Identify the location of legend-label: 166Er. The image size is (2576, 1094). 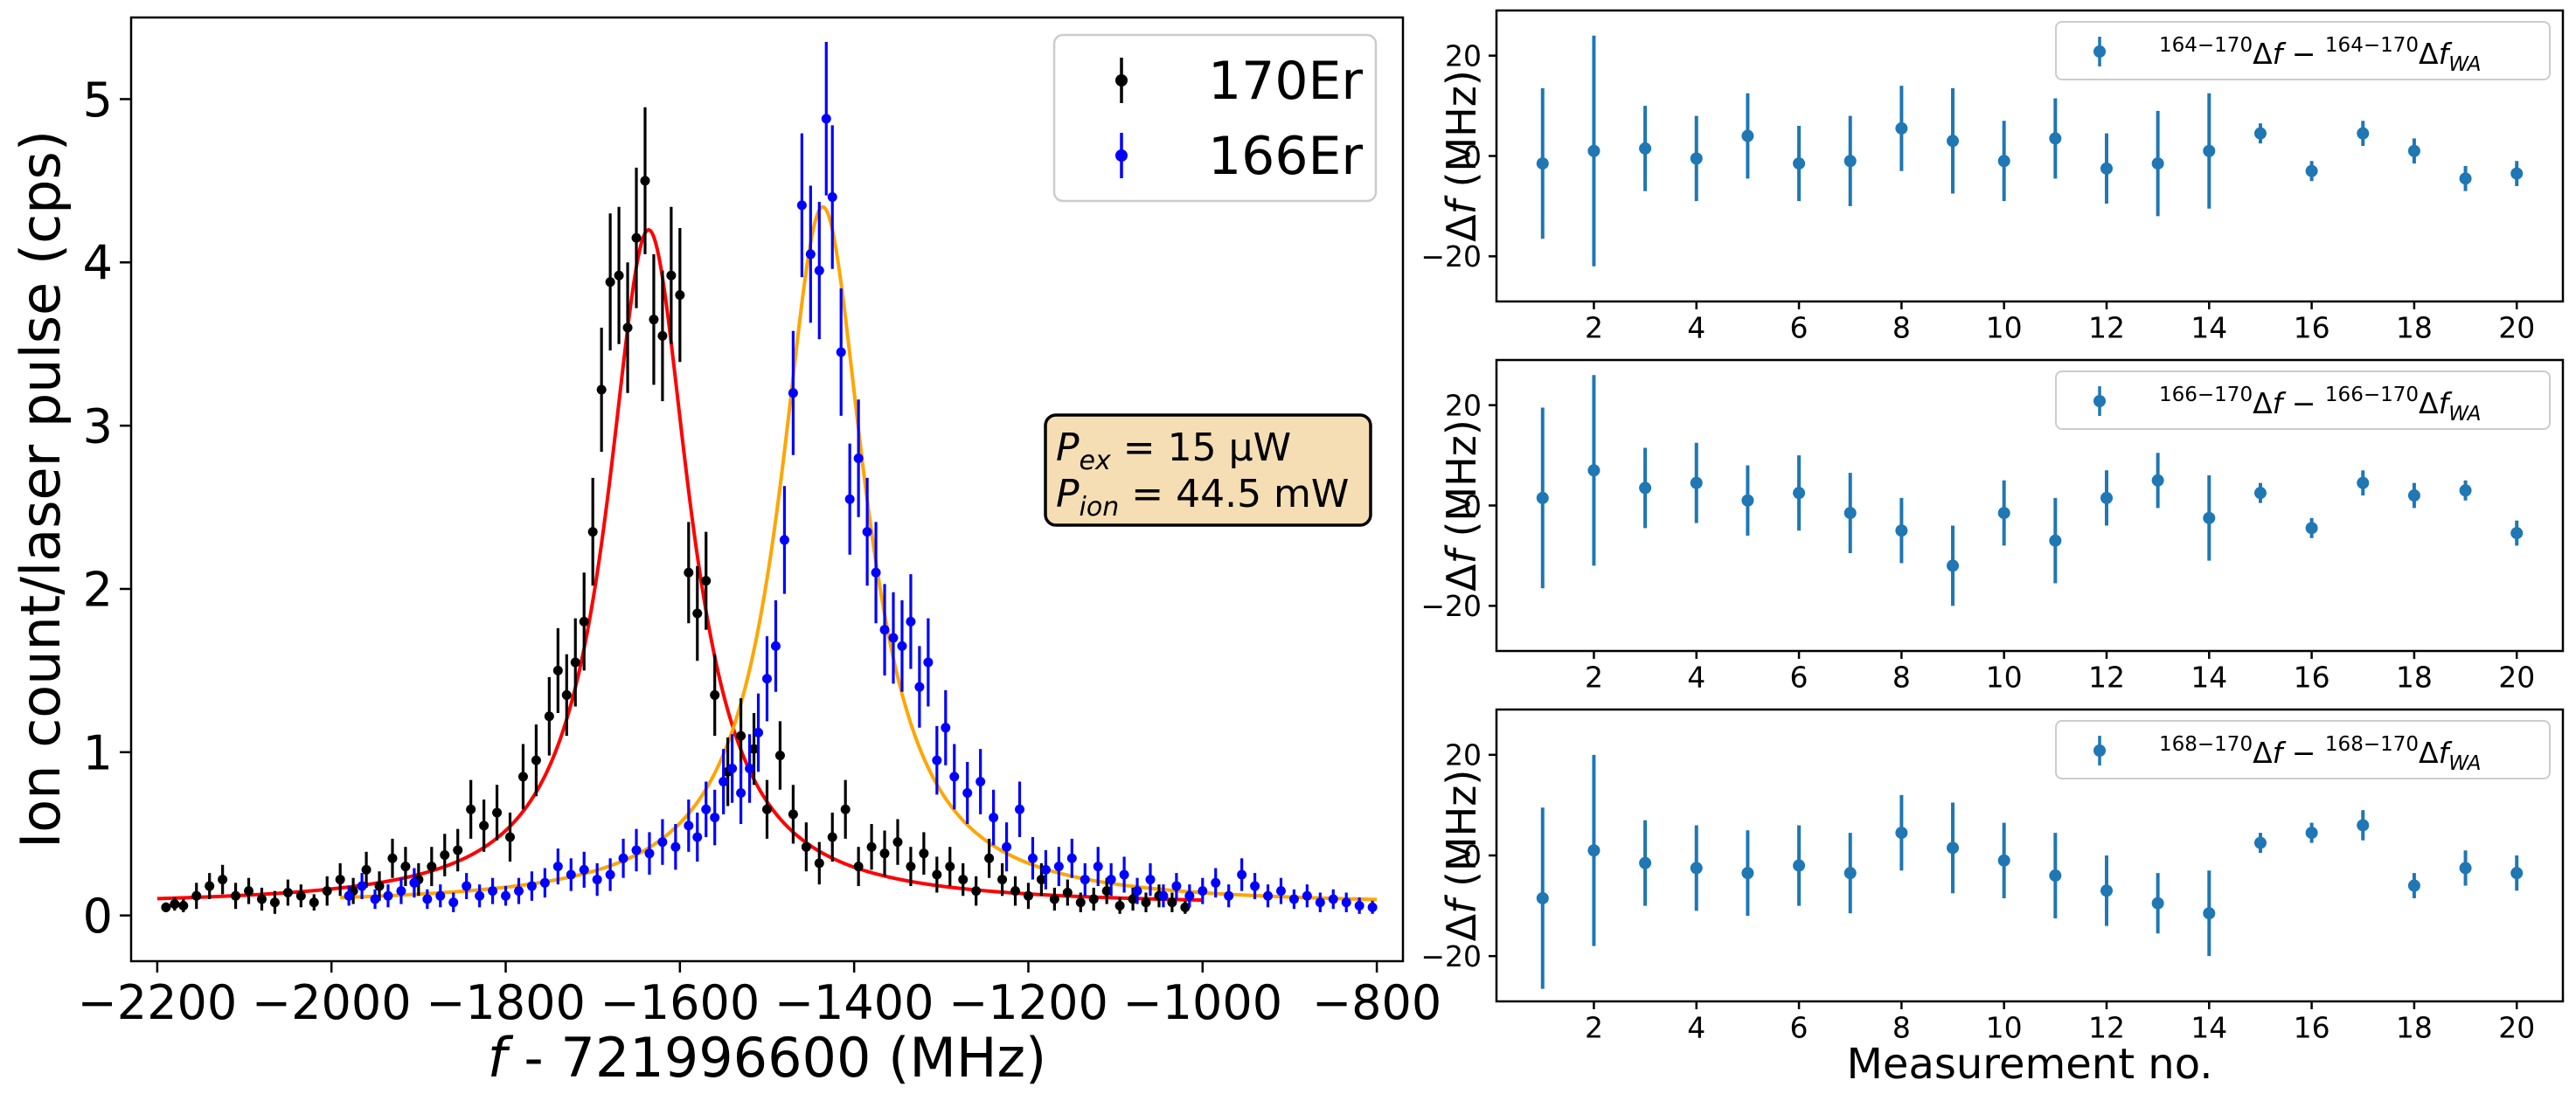
(1285, 156).